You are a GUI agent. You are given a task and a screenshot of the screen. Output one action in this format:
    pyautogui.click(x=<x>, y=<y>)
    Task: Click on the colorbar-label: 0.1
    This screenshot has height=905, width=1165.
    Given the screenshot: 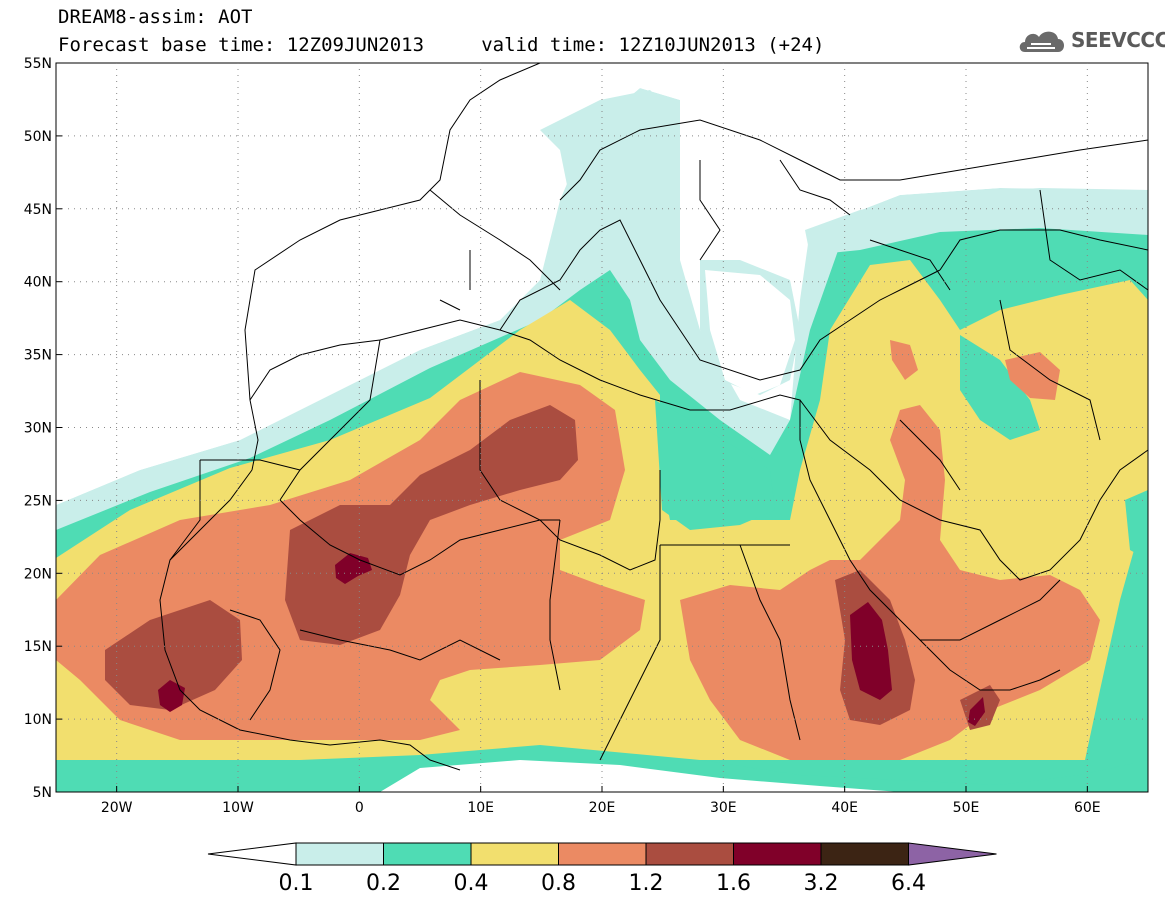 What is the action you would take?
    pyautogui.click(x=296, y=883)
    